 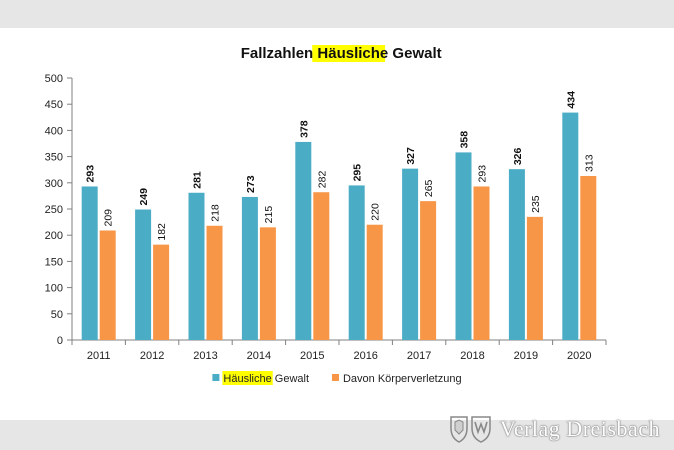 I want to click on y-tick-label: 150, so click(x=54, y=262).